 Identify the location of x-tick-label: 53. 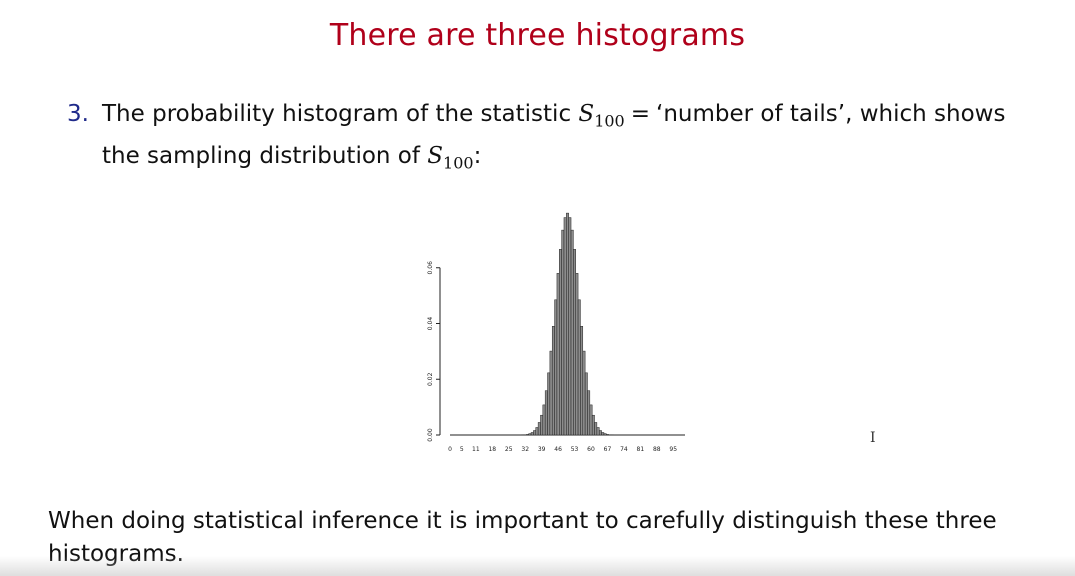
(575, 449).